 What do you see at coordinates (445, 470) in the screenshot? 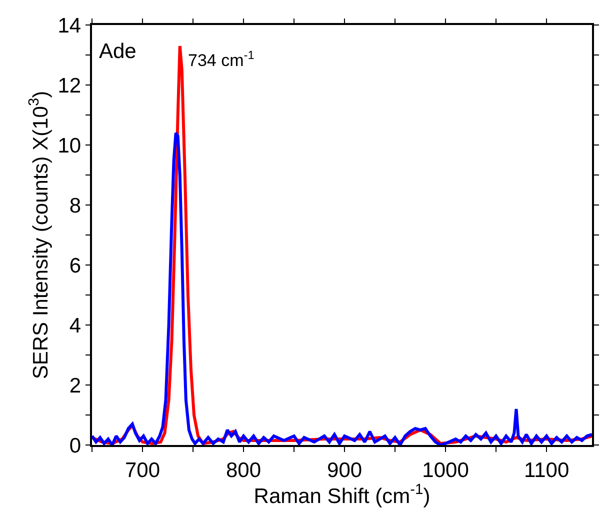
I see `x-tick-label: 1000` at bounding box center [445, 470].